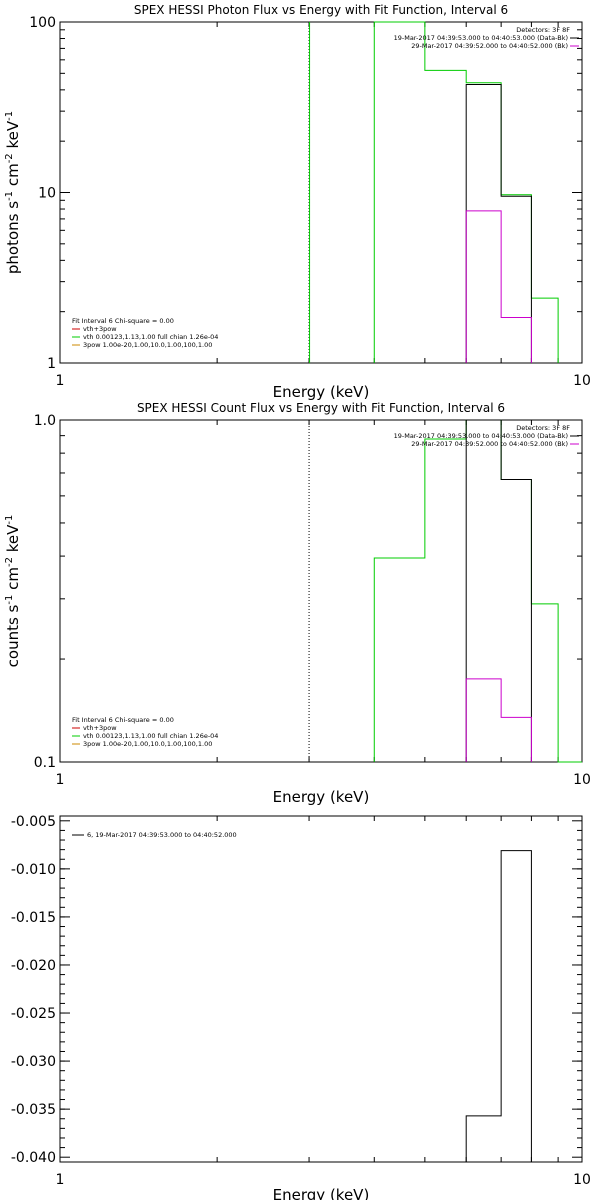 This screenshot has width=600, height=1200. What do you see at coordinates (33, 918) in the screenshot?
I see `y-tick-label: -0.015` at bounding box center [33, 918].